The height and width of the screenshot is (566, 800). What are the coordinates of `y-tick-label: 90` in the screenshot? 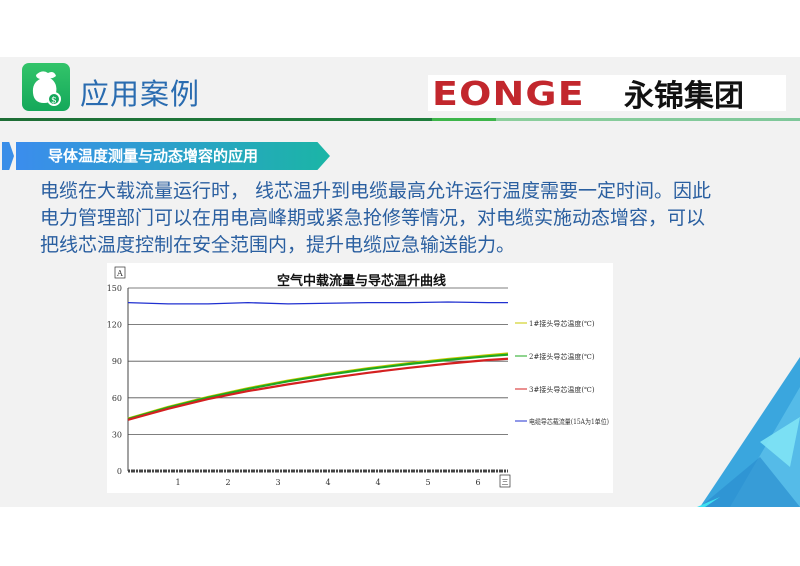 It's located at (117, 361).